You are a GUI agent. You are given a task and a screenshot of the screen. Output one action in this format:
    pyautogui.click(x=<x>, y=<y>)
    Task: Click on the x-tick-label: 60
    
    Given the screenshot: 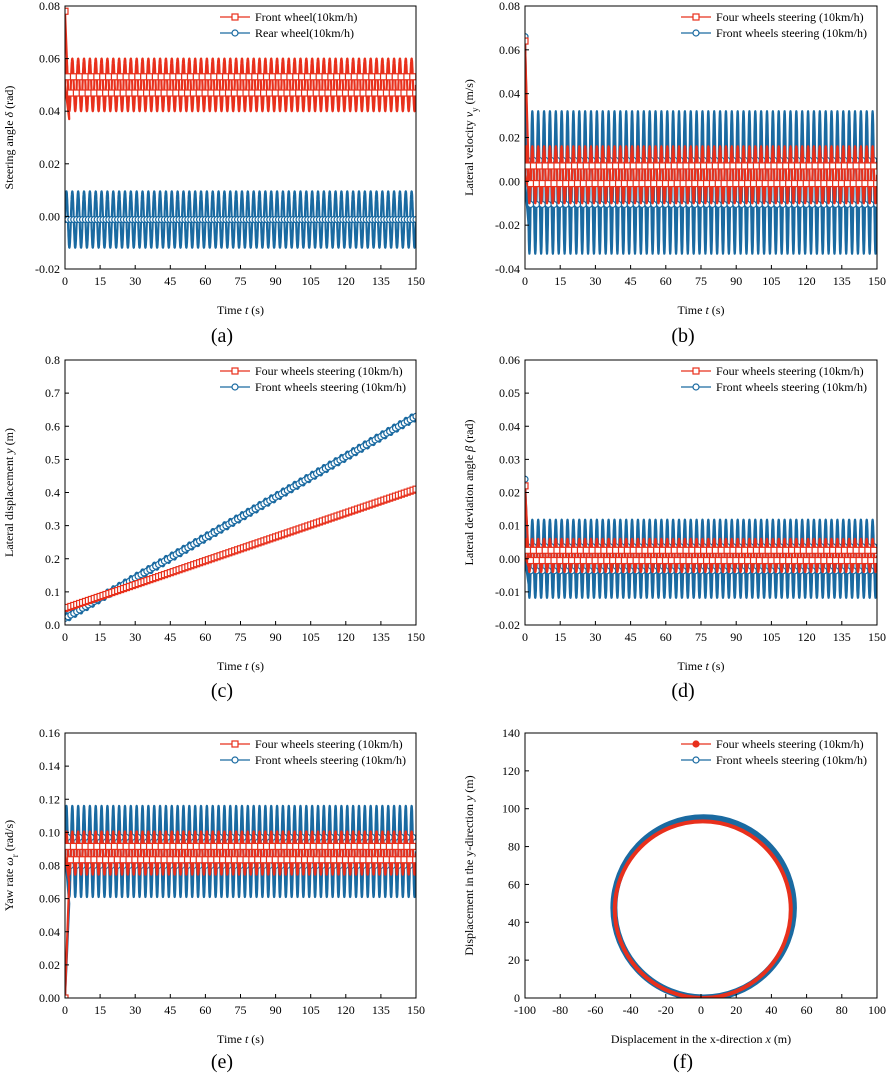 What is the action you would take?
    pyautogui.click(x=205, y=1010)
    